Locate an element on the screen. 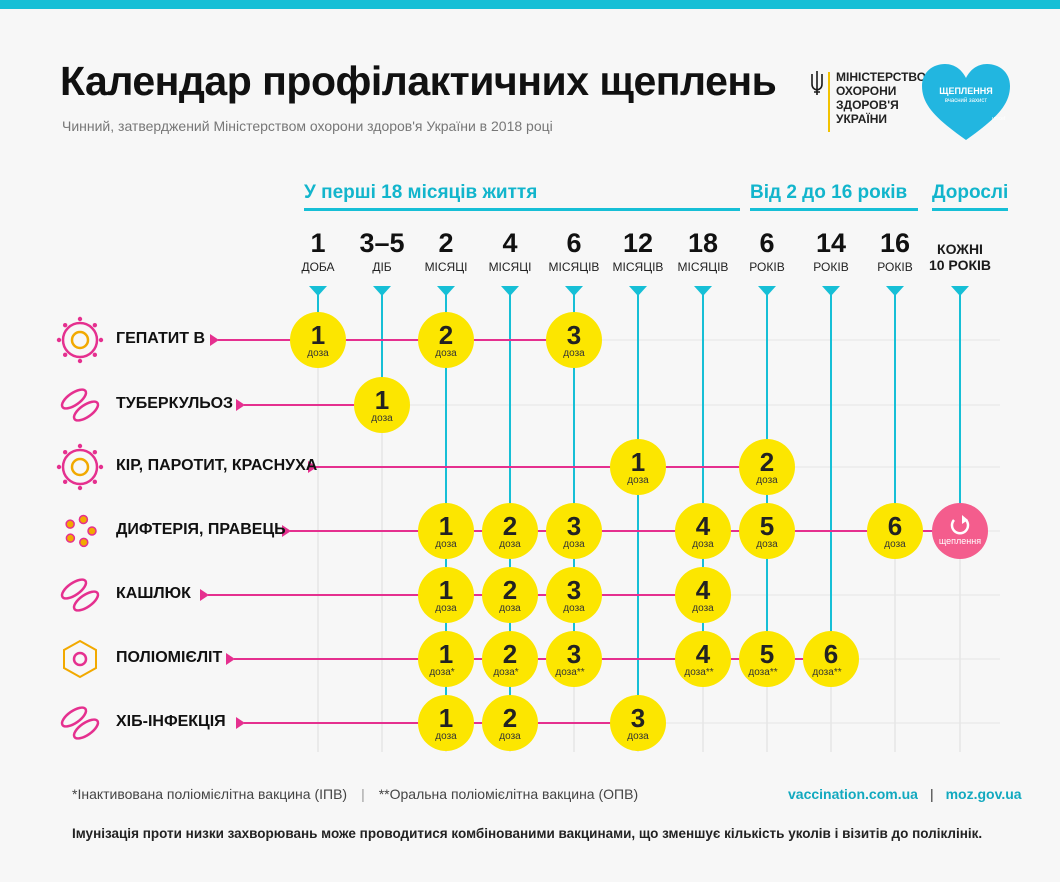  booster-label: щеплення is located at coordinates (960, 541).